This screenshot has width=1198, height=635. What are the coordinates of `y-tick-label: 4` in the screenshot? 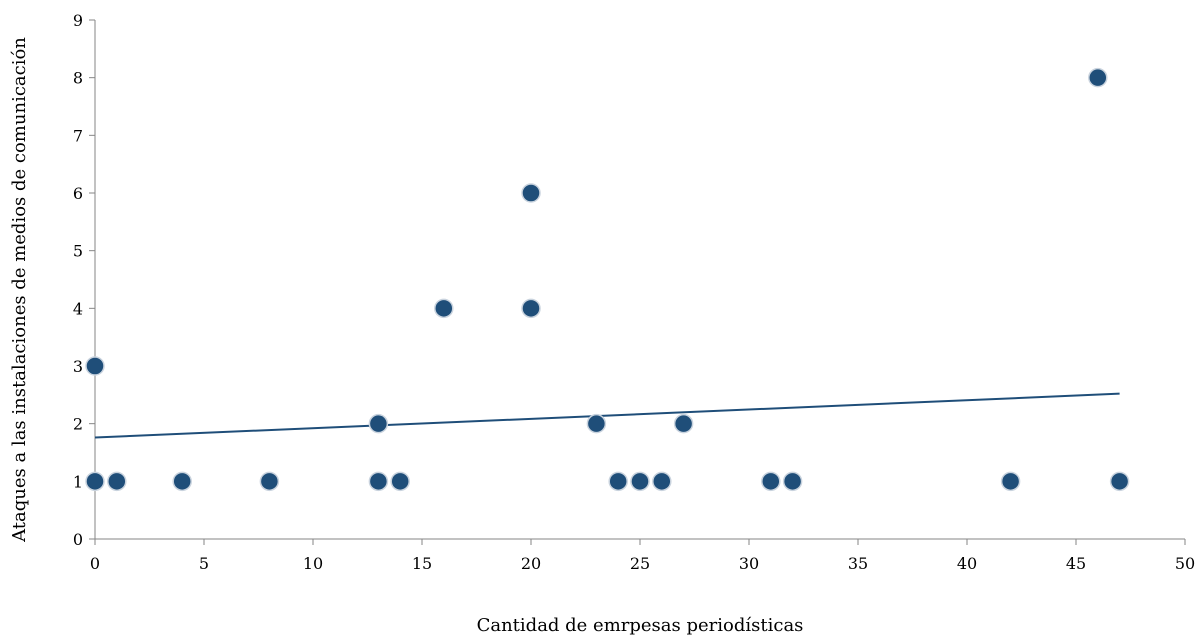 It's located at (78, 308).